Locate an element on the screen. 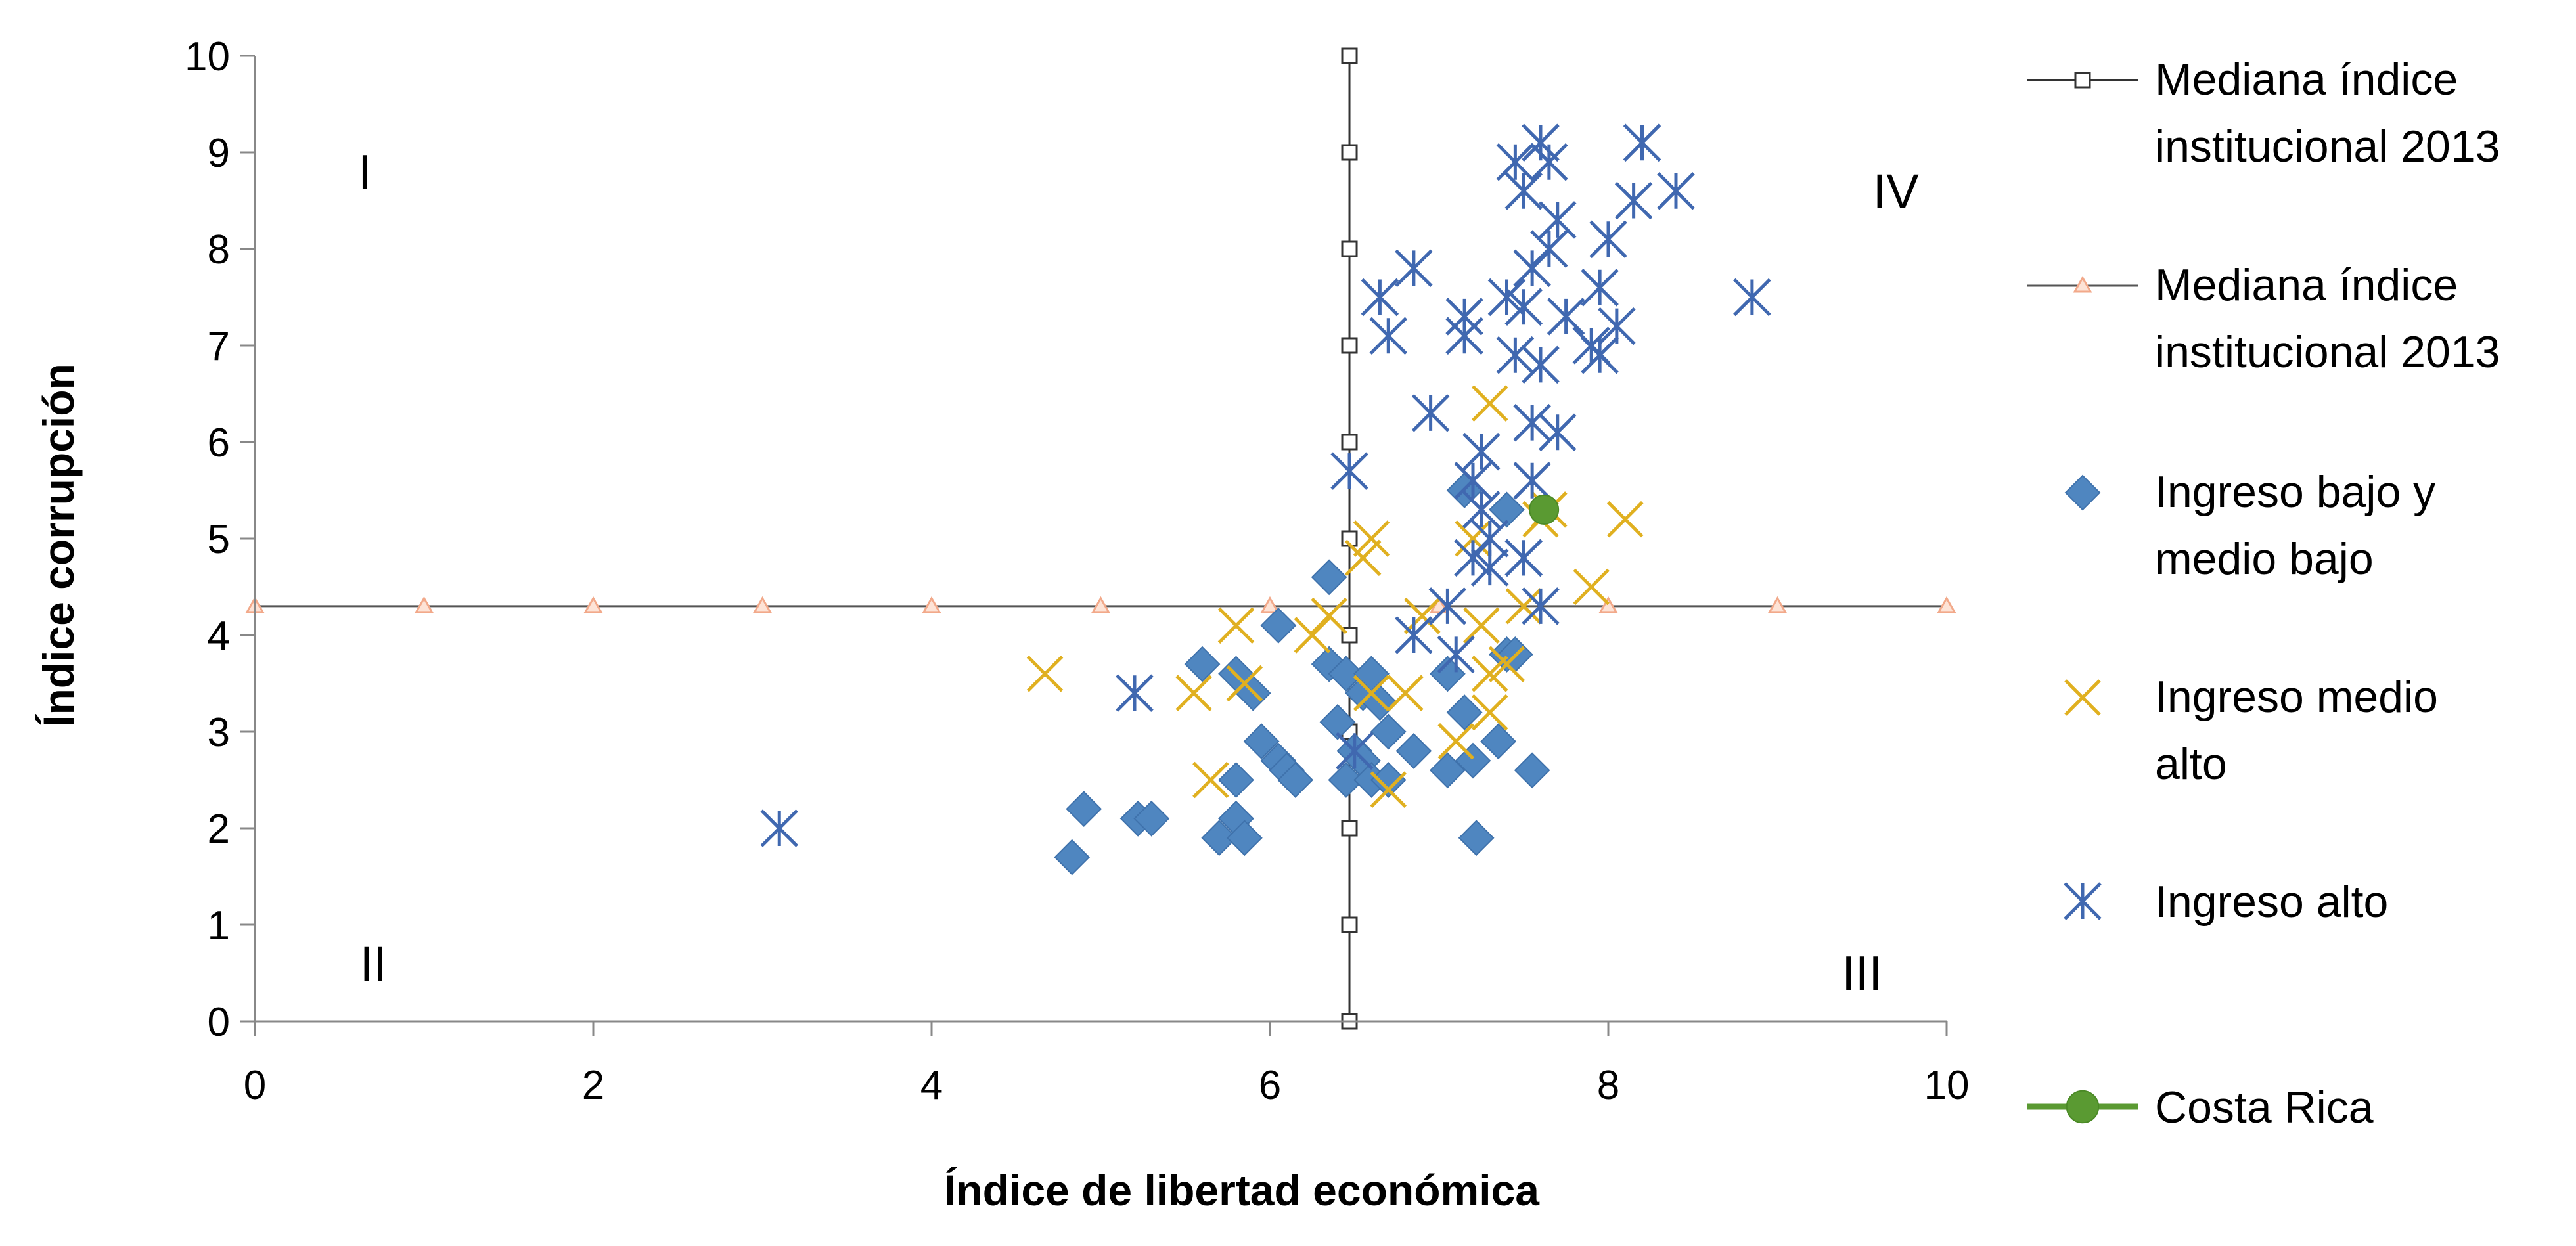 The height and width of the screenshot is (1246, 2576). legend-label: institucional 2013 is located at coordinates (2327, 146).